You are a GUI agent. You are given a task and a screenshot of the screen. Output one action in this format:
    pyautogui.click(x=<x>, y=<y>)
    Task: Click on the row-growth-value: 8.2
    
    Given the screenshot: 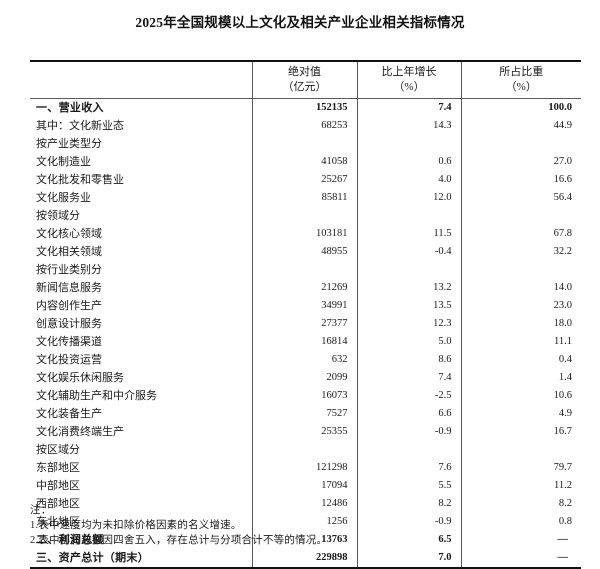 What is the action you would take?
    pyautogui.click(x=408, y=504)
    